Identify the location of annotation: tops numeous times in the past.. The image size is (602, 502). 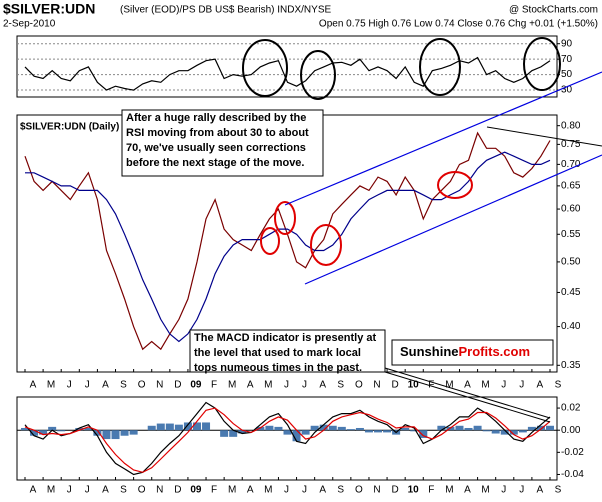
(278, 368).